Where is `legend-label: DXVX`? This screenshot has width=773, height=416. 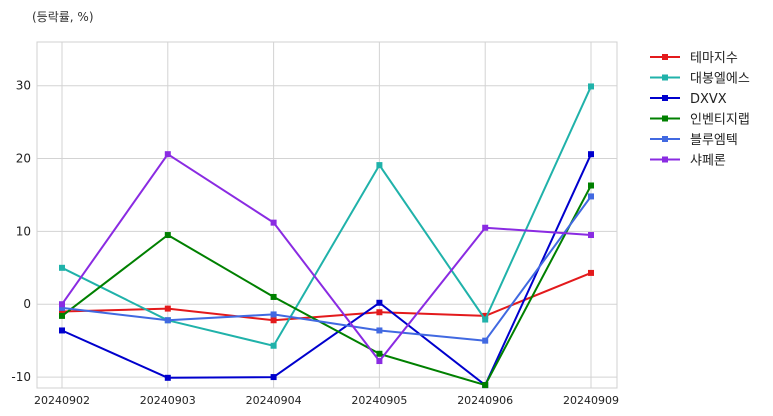
legend-label: DXVX is located at coordinates (708, 99).